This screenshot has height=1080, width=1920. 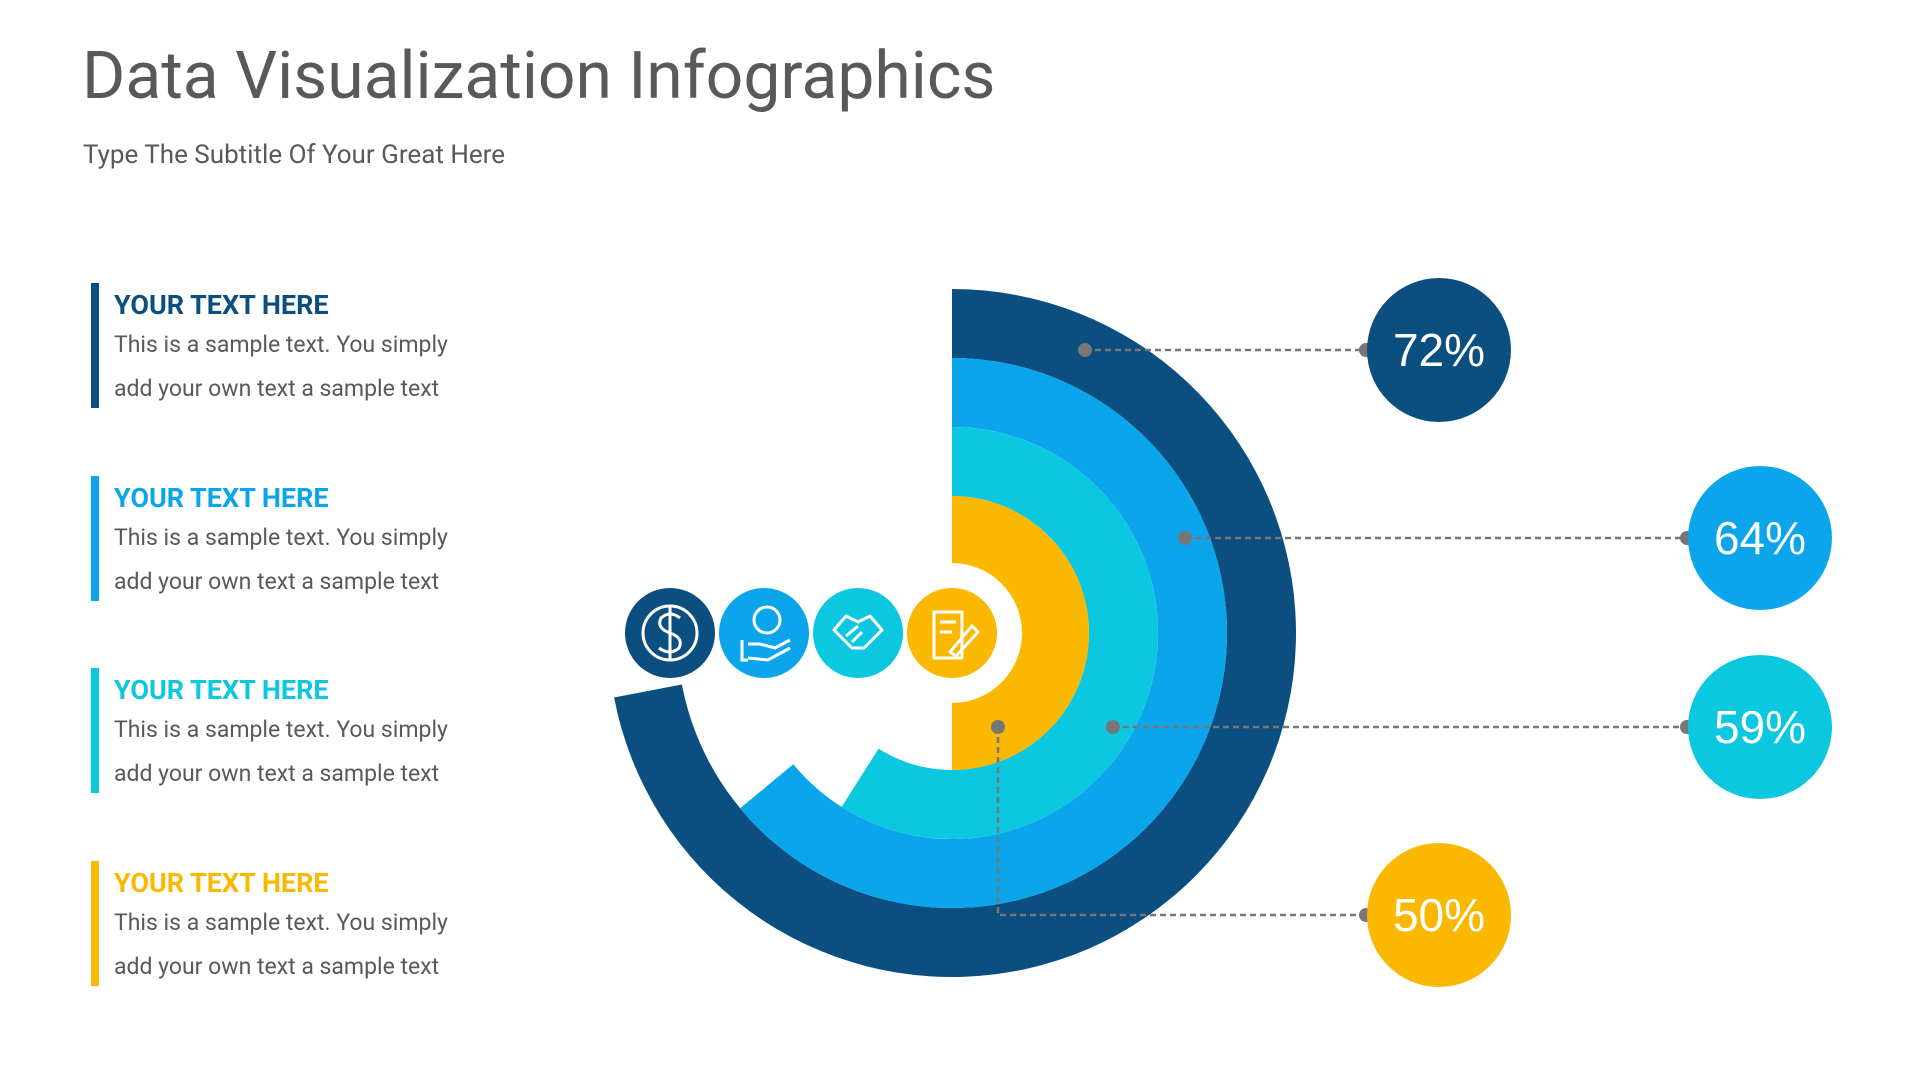 I want to click on value-label: 50%, so click(x=1439, y=915).